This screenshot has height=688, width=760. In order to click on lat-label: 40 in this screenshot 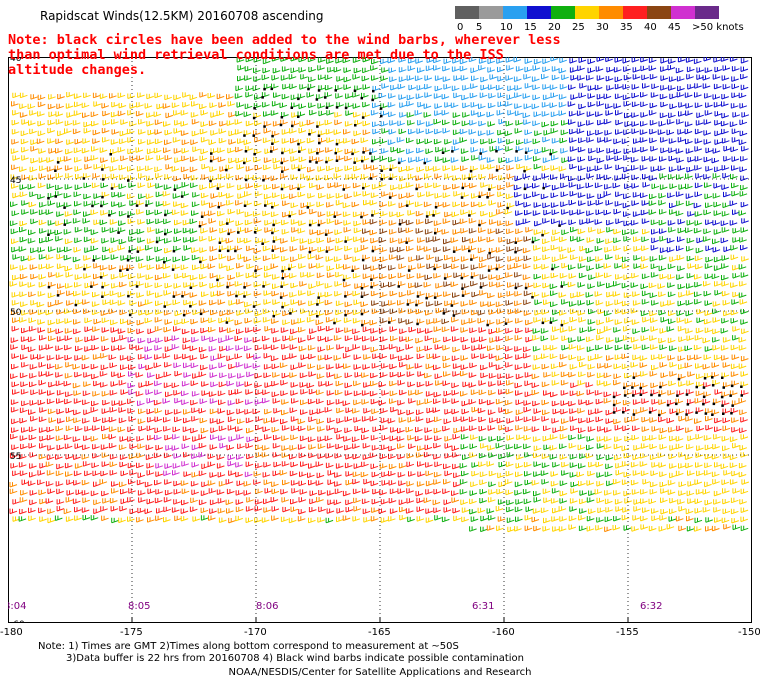, I will do `click(16, 60)`.